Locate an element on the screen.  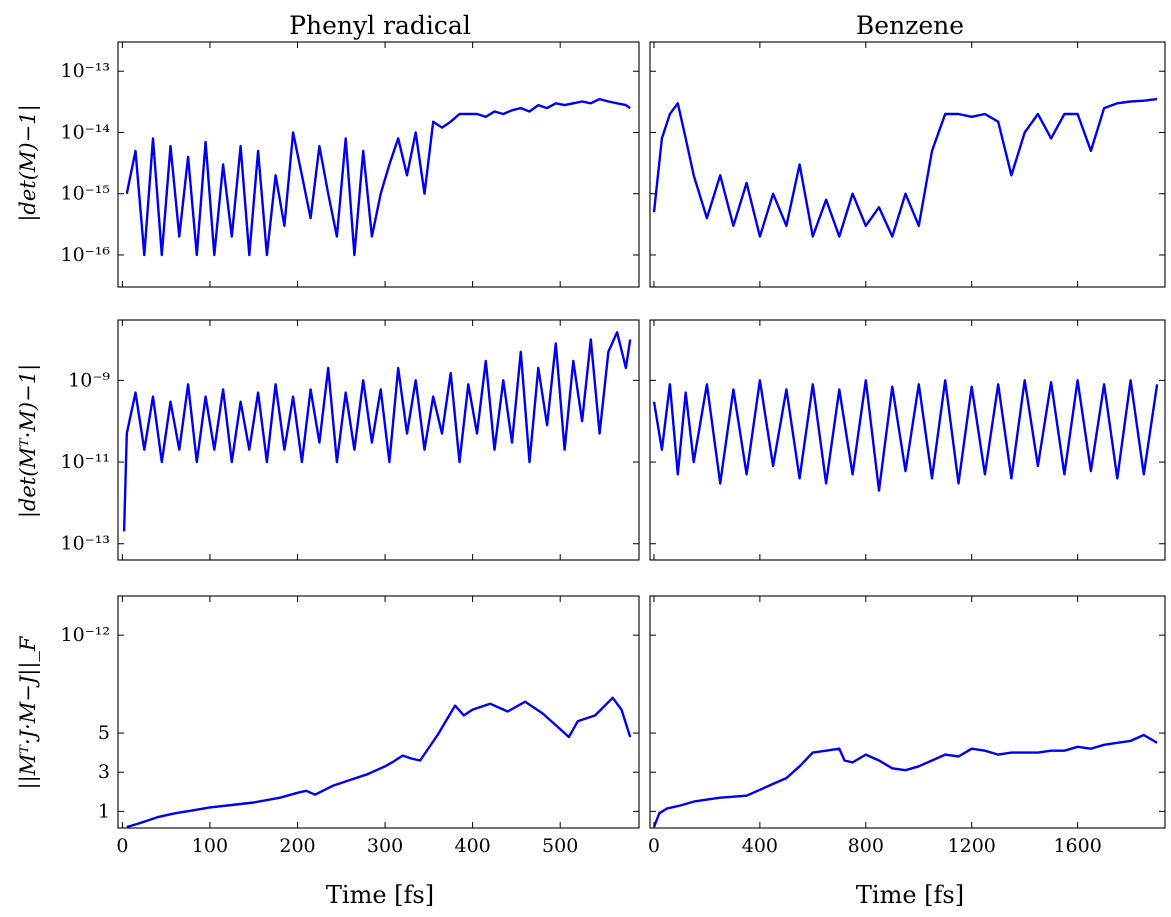
x-tick-label: 200 is located at coordinates (297, 846).